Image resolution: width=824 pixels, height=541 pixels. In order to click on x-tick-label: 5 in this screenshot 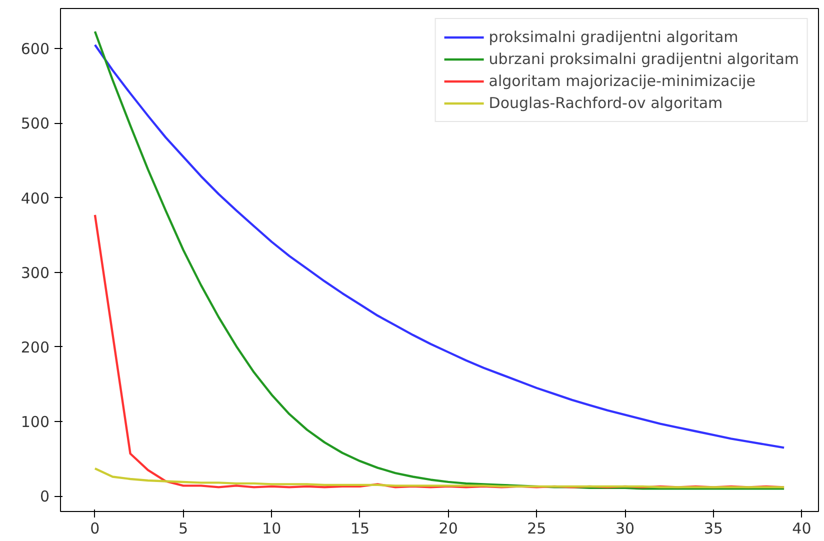, I will do `click(183, 529)`.